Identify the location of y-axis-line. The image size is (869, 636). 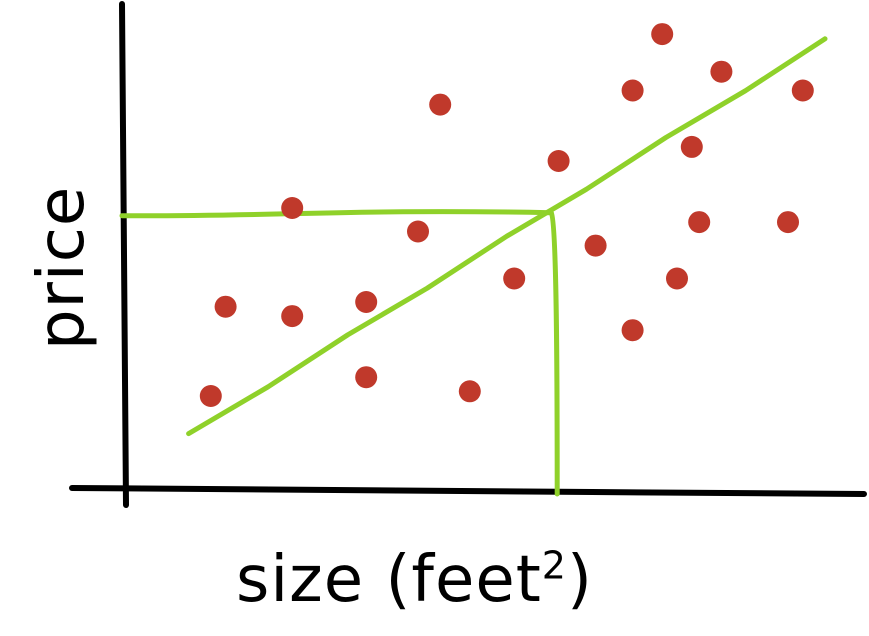
(124, 254).